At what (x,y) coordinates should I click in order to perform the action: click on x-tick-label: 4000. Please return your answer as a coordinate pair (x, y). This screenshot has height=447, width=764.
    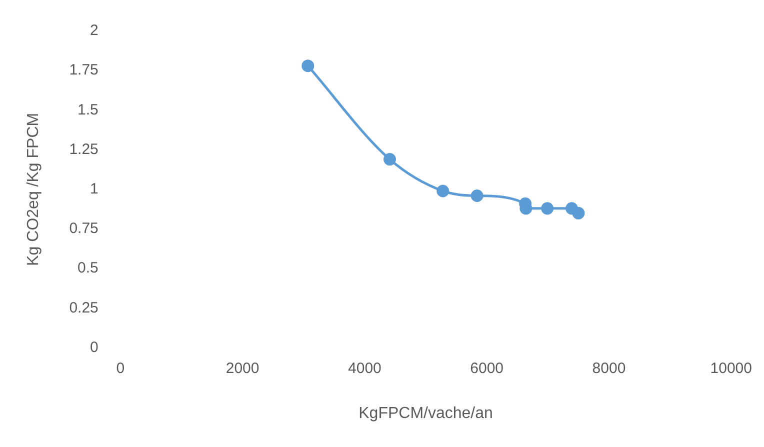
    Looking at the image, I should click on (365, 368).